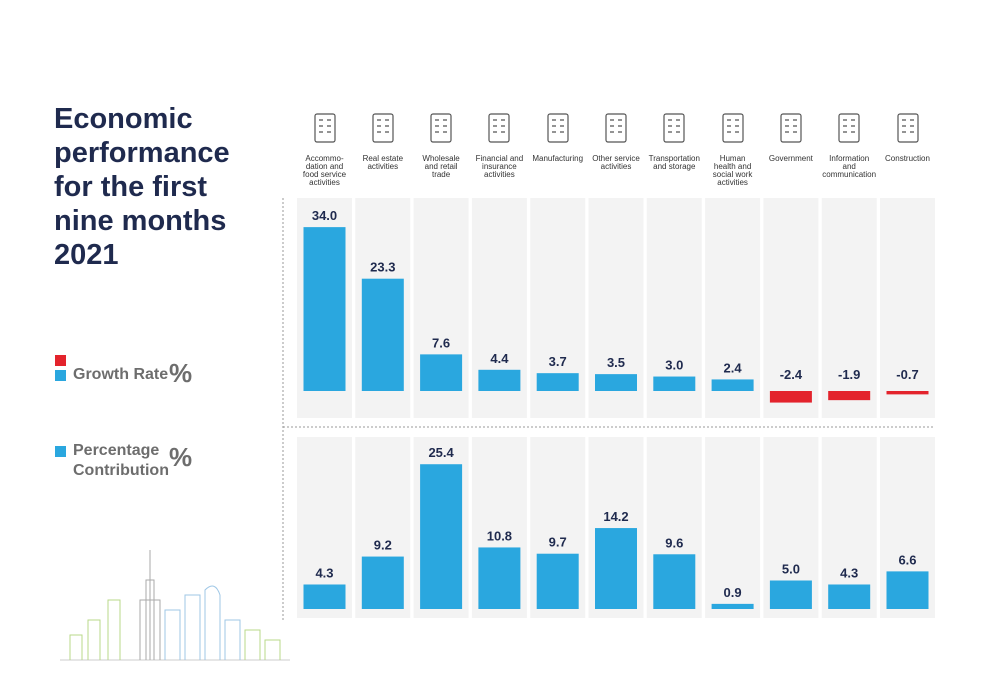 Image resolution: width=1000 pixels, height=696 pixels. What do you see at coordinates (558, 542) in the screenshot?
I see `data-label: 9.7` at bounding box center [558, 542].